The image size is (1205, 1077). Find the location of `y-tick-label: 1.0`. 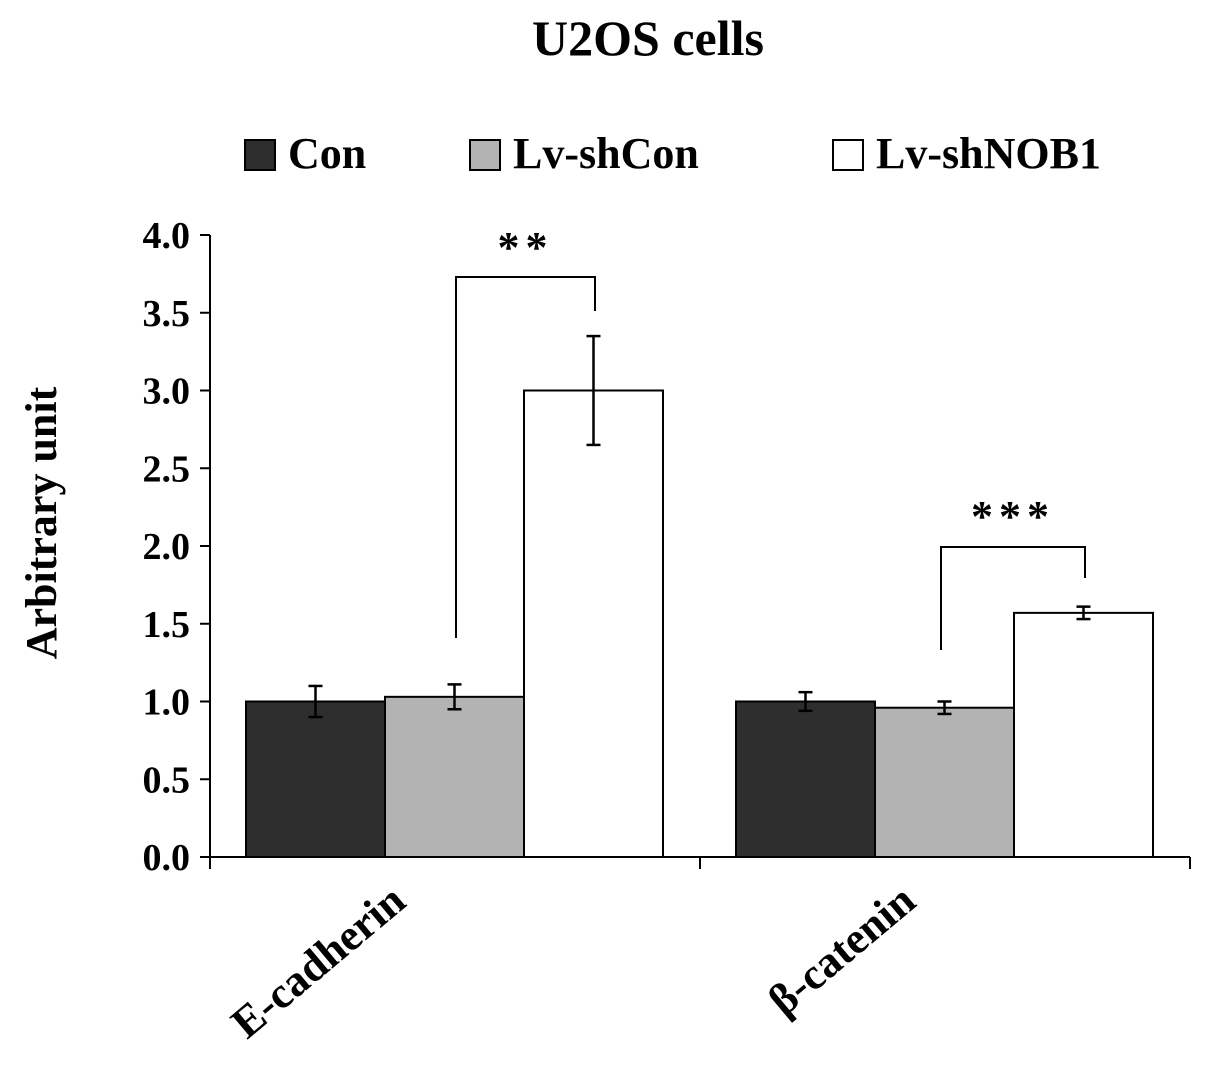

y-tick-label: 1.0 is located at coordinates (167, 703).